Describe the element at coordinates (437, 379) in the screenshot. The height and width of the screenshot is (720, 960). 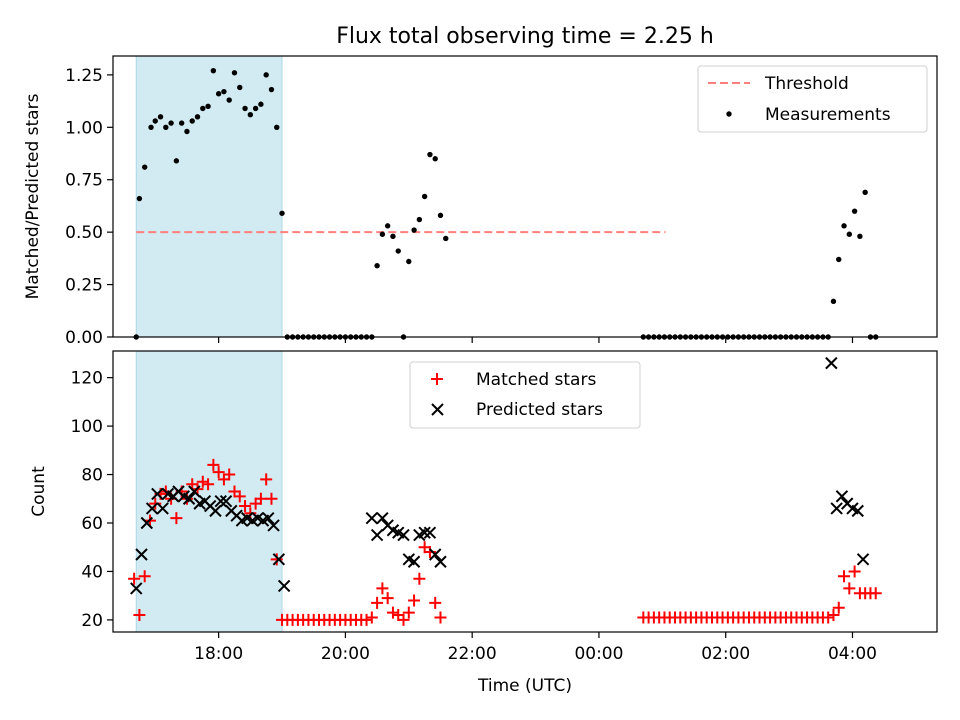
I see `matched-legend-swatch` at that location.